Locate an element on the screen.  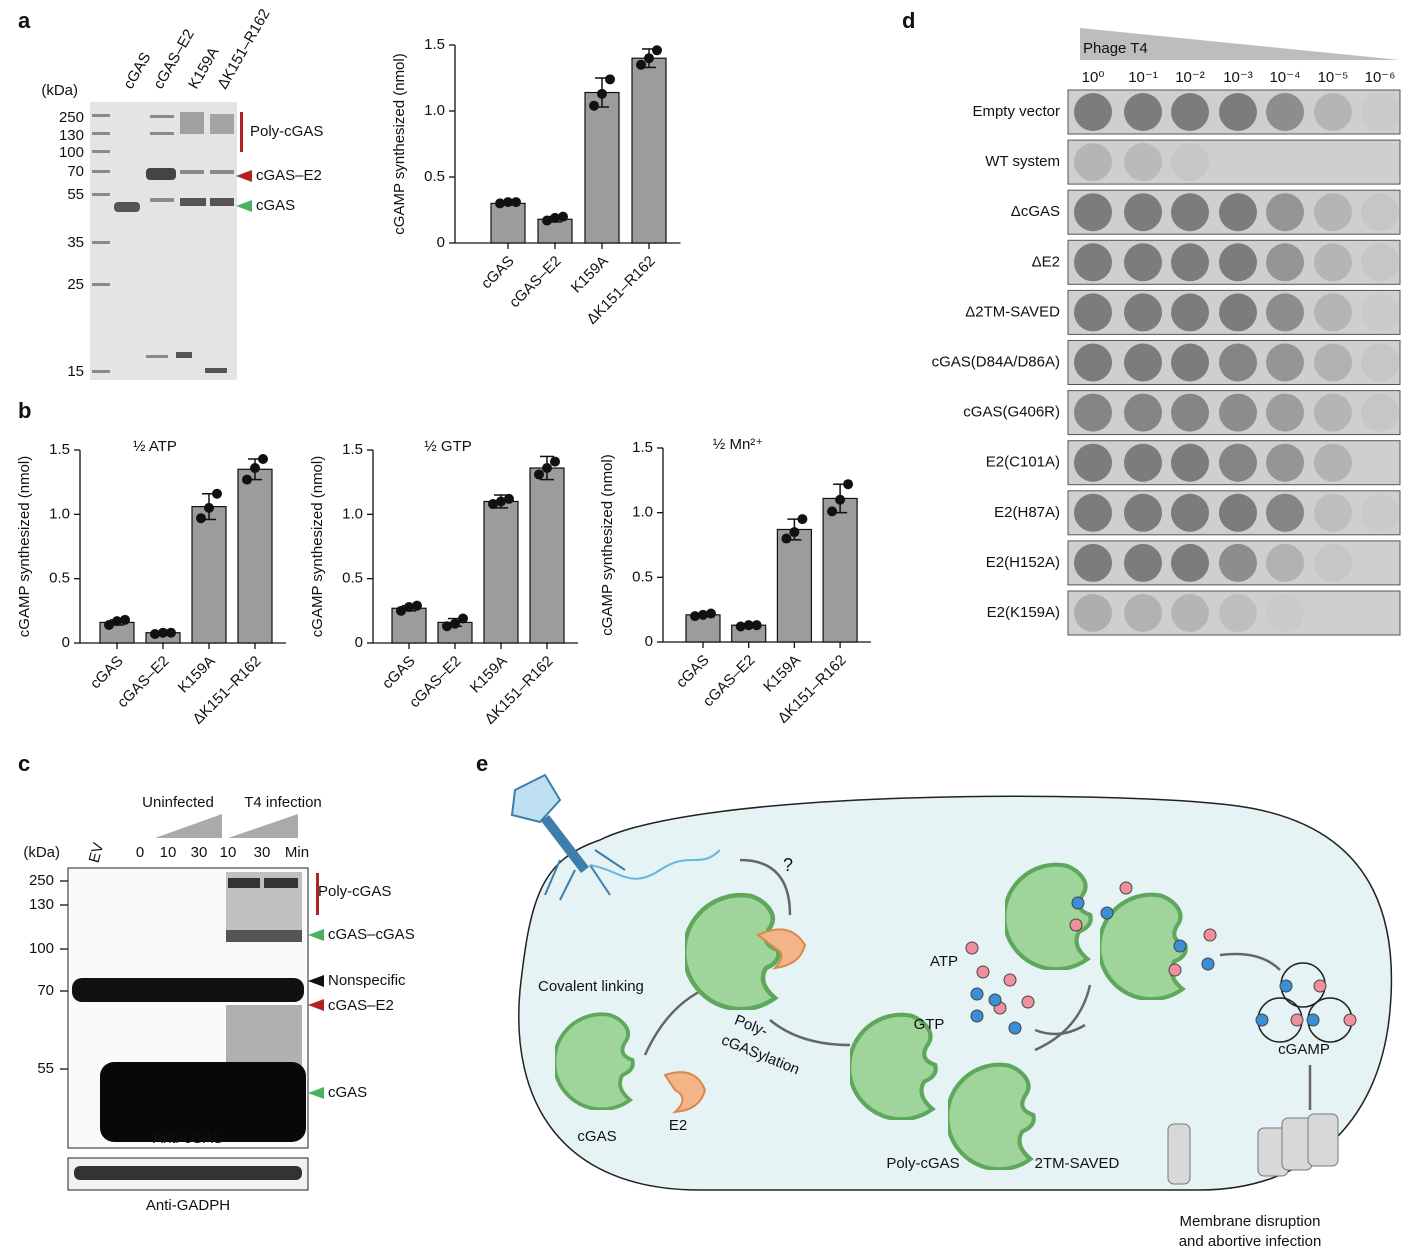
dilution-label: 10⁻⁴ is located at coordinates (1284, 77).